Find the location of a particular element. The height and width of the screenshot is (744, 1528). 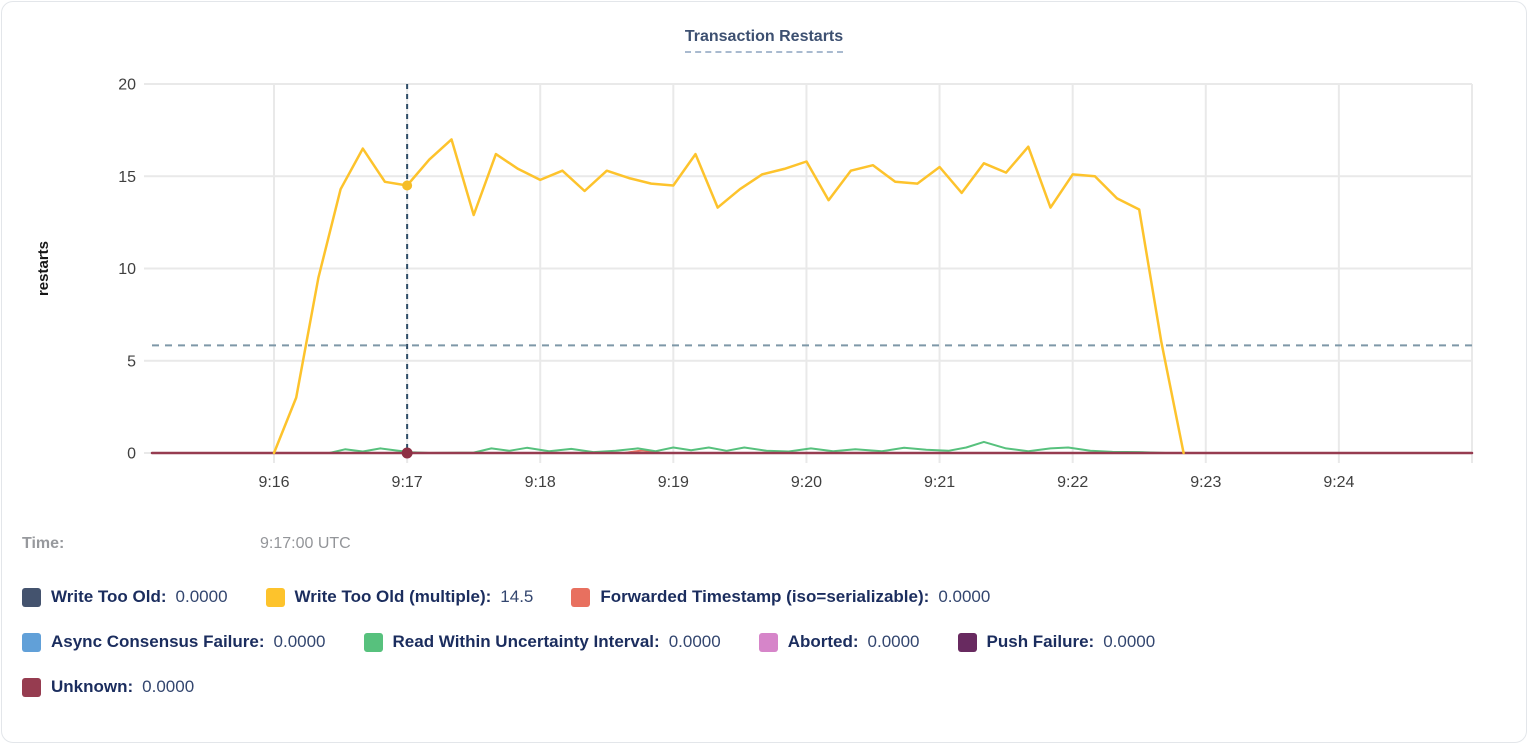

y-tick-label: 5 is located at coordinates (131, 361).